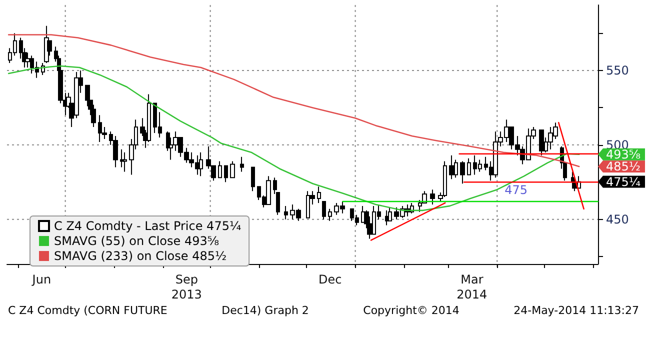 This screenshot has height=341, width=647. I want to click on y-tick-label: 450, so click(617, 219).